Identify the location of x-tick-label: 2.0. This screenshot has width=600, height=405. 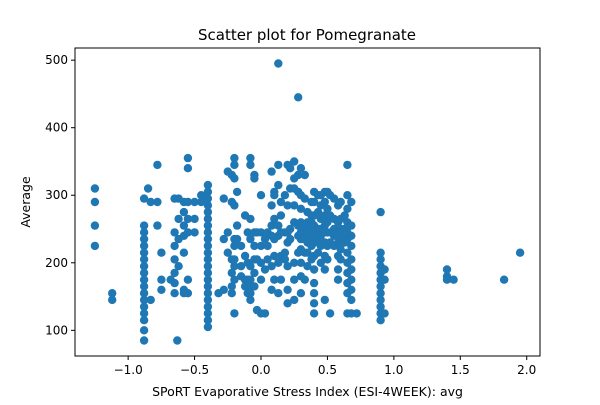
(526, 370).